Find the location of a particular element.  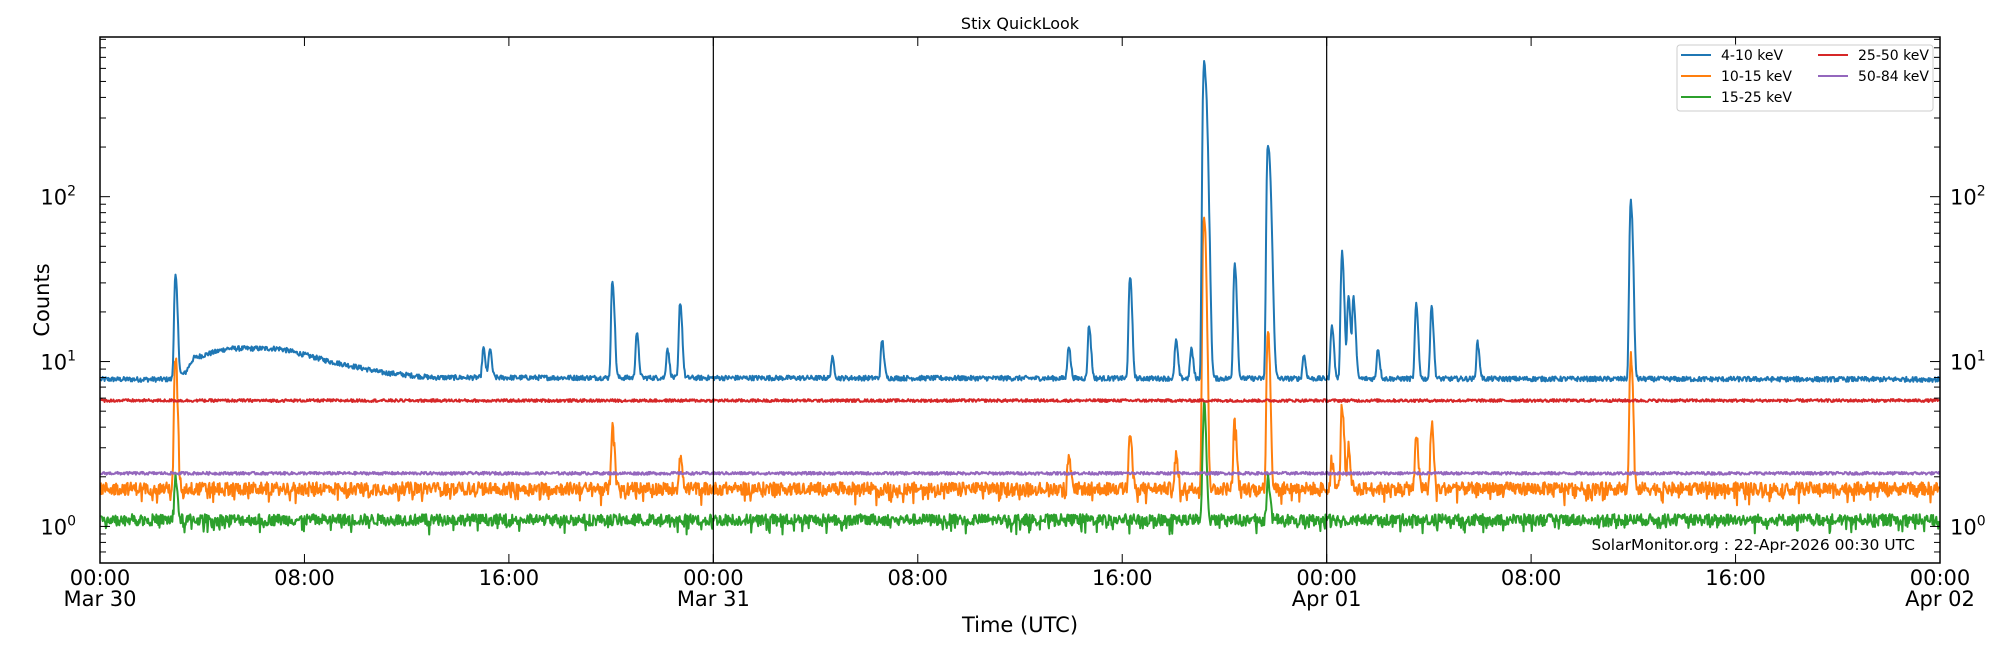

y-tick-label-right: 10² is located at coordinates (1968, 197).